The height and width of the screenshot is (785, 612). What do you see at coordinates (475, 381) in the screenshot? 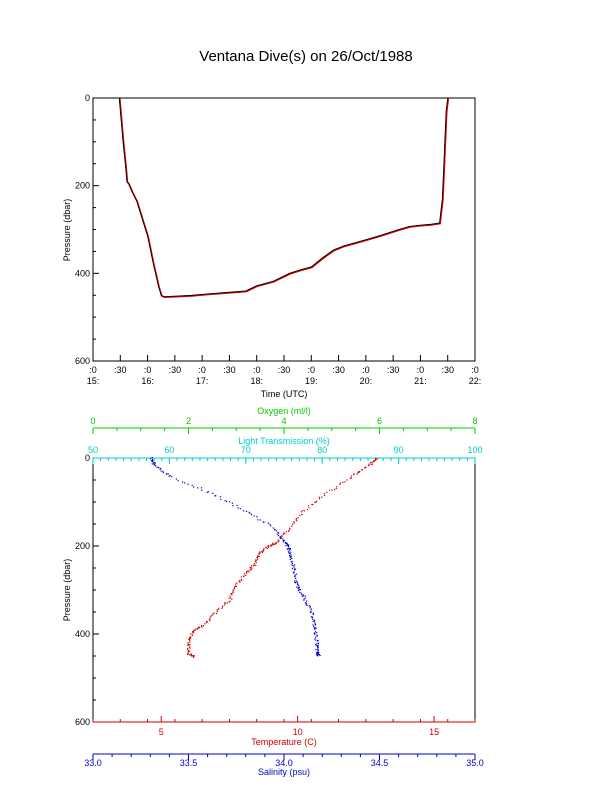
I see `upper-x-tick-label: 22:` at bounding box center [475, 381].